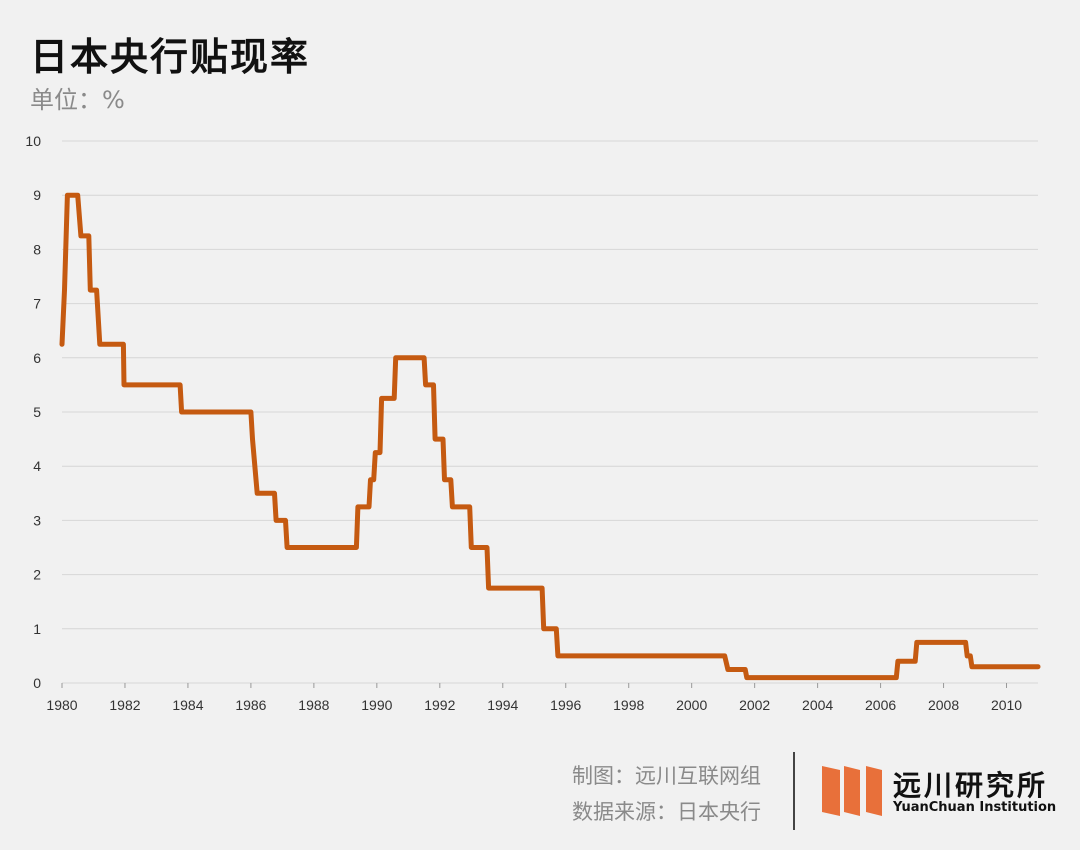  Describe the element at coordinates (37, 629) in the screenshot. I see `y-tick-label: 1` at that location.